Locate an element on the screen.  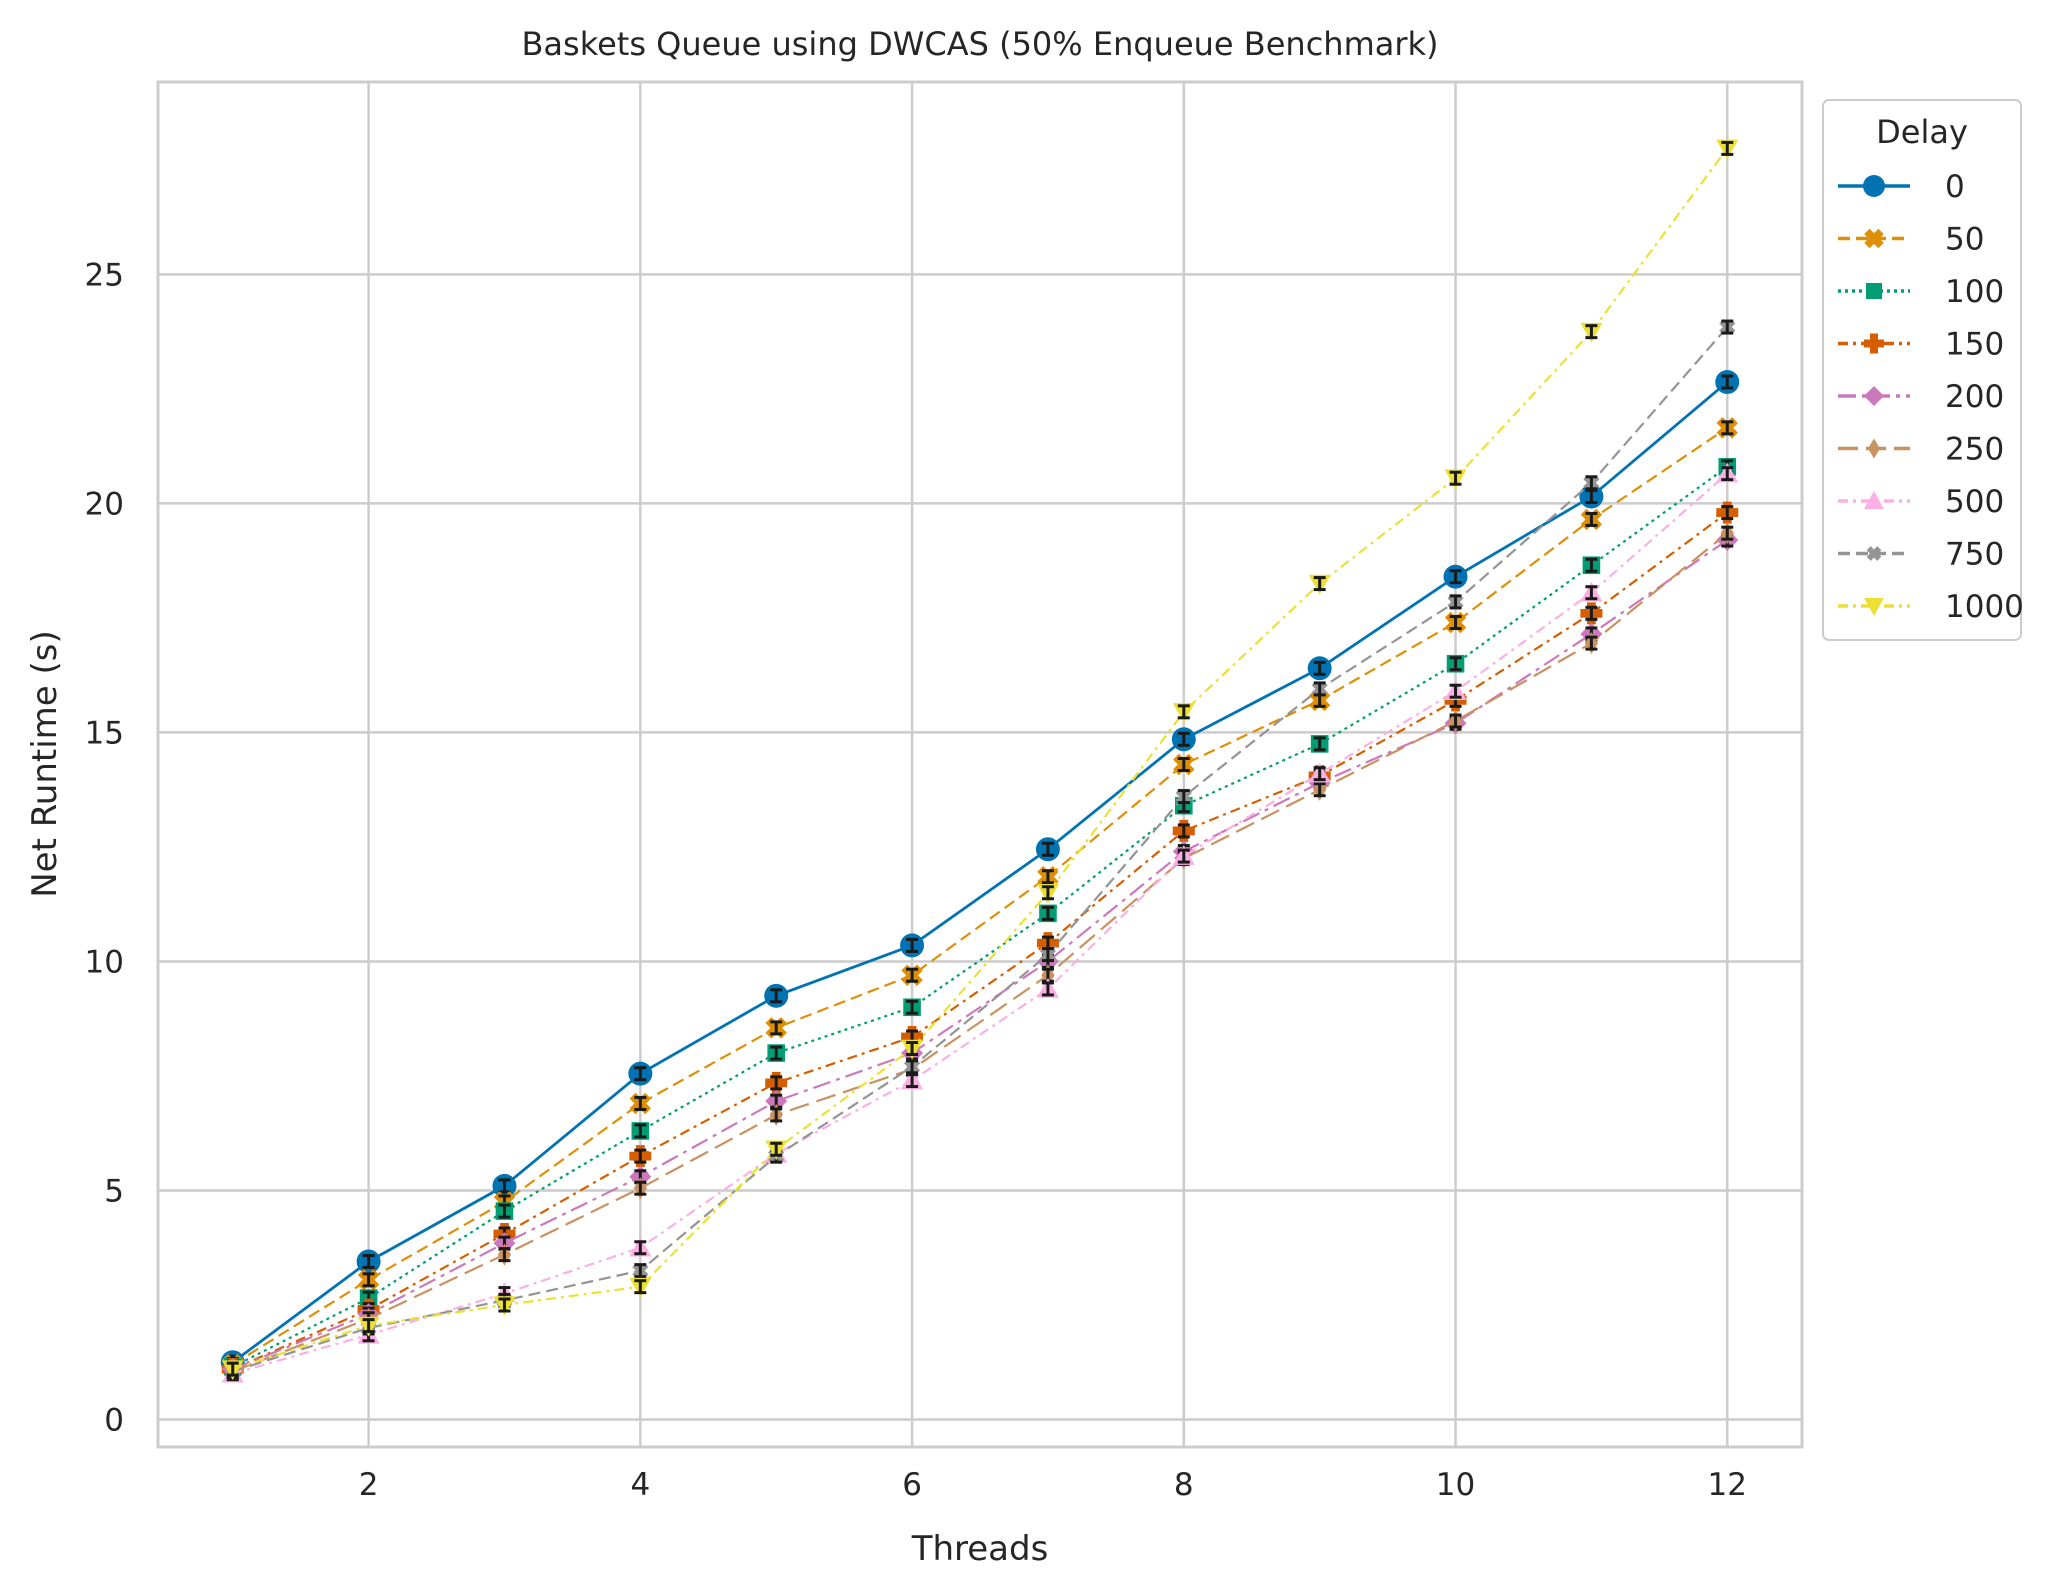
legend-title: Delay is located at coordinates (1922, 132).